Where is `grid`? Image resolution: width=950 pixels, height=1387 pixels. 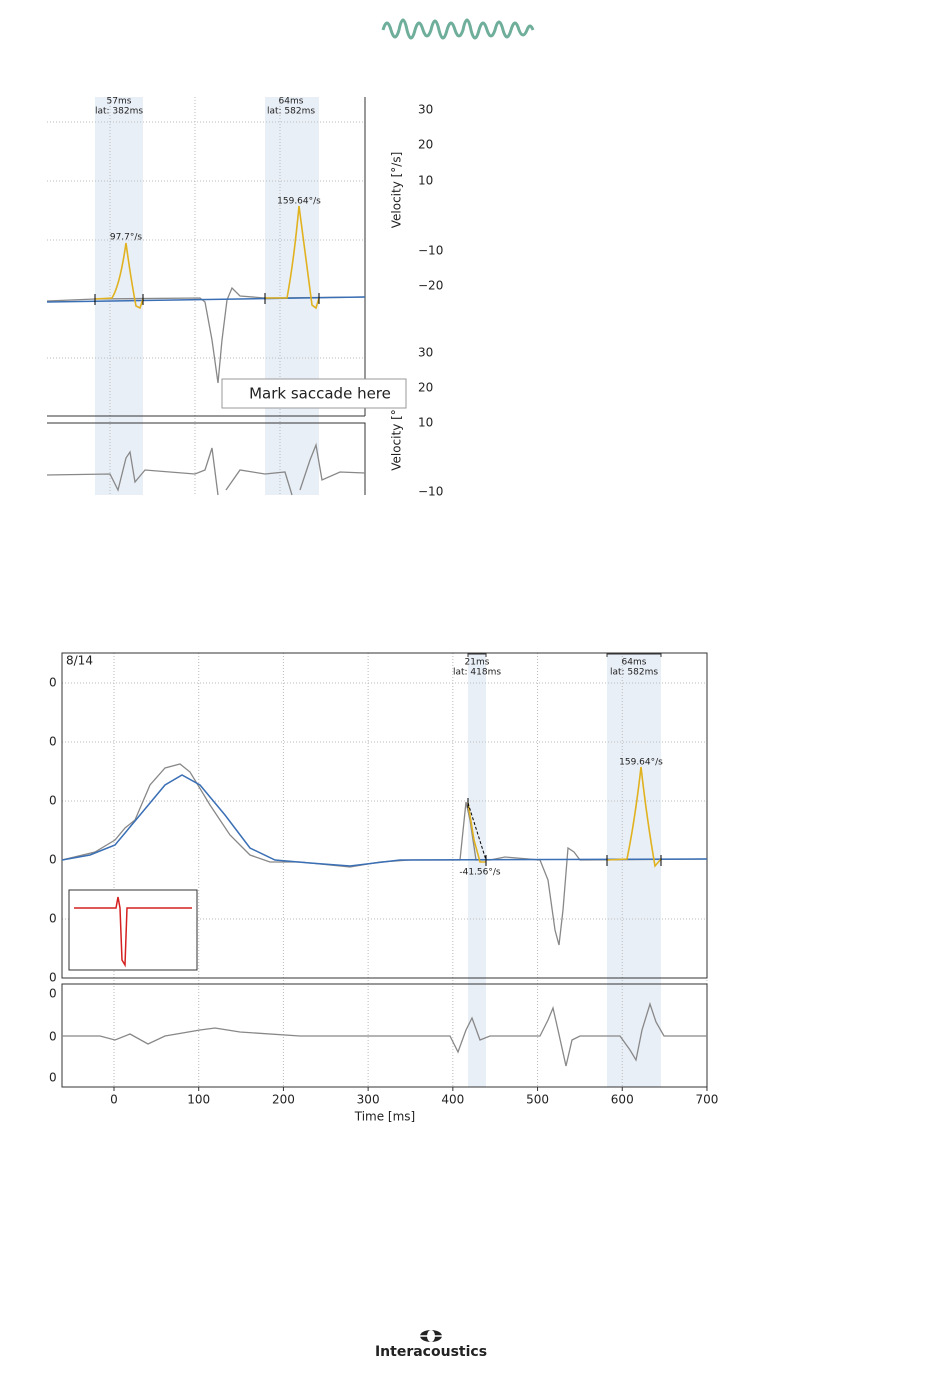 grid is located at coordinates (206, 296).